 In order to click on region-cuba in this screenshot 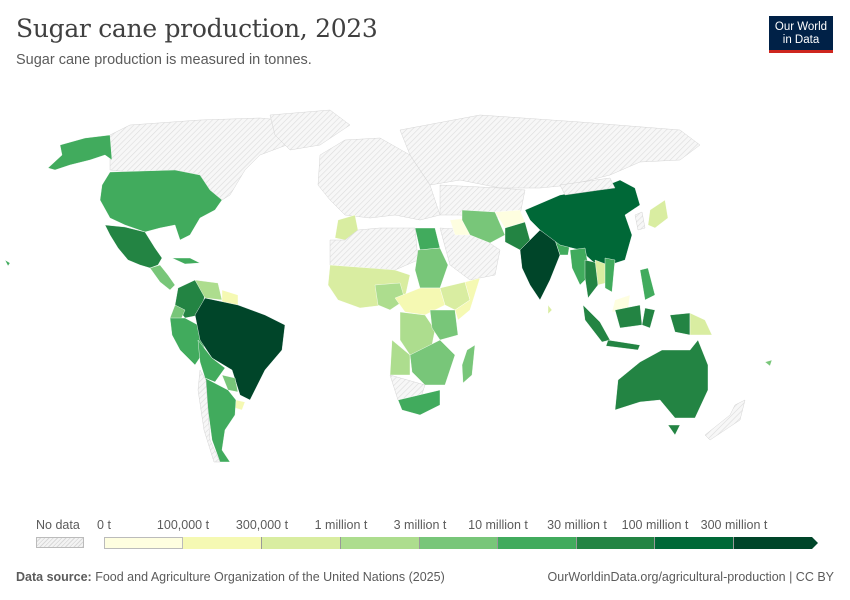, I will do `click(186, 261)`.